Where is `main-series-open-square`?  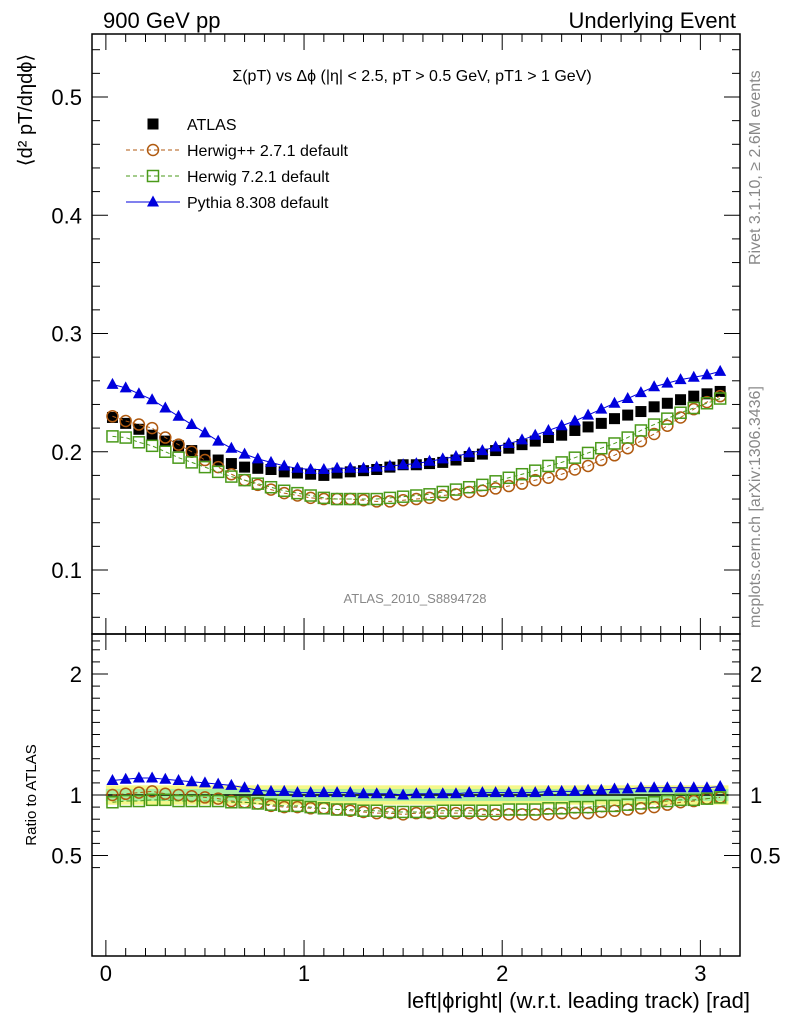
main-series-open-square is located at coordinates (416, 449).